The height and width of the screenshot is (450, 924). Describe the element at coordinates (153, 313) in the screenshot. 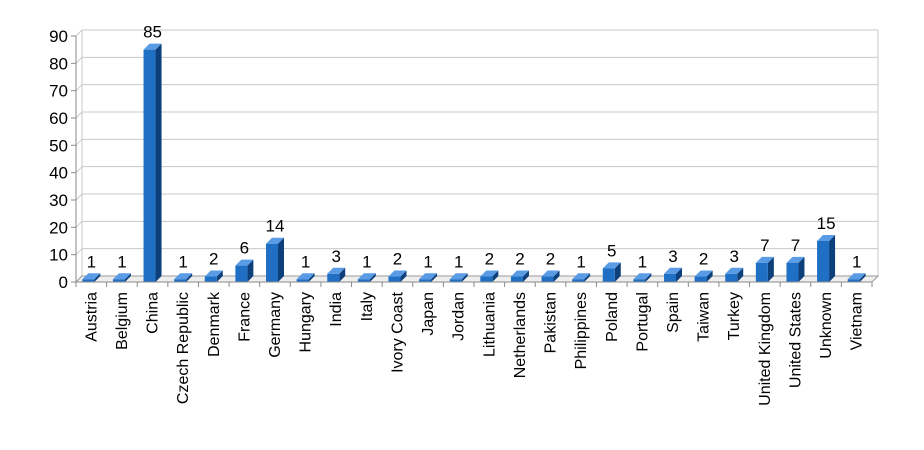

I see `x-tick-label: China` at that location.